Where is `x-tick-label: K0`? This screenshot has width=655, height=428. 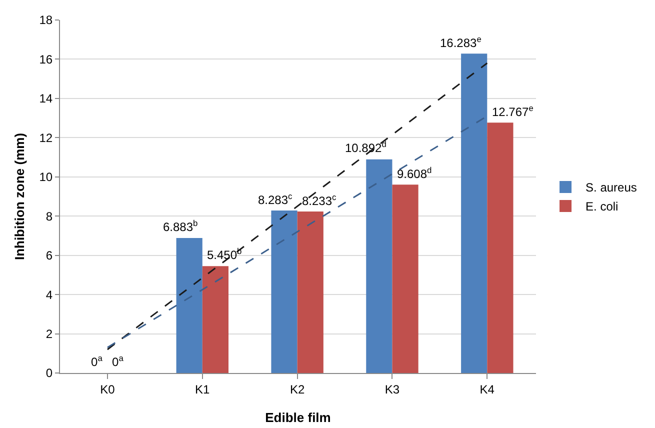
x-tick-label: K0 is located at coordinates (108, 389).